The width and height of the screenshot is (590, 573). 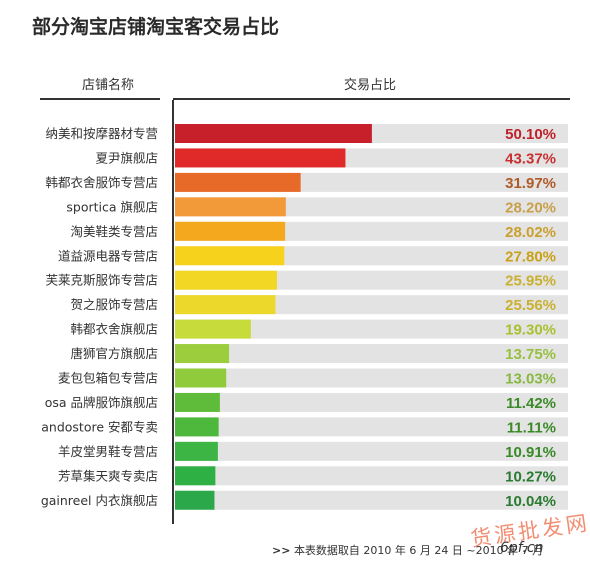 What do you see at coordinates (99, 500) in the screenshot?
I see `category-label: gainreel 内衣旗舰店` at bounding box center [99, 500].